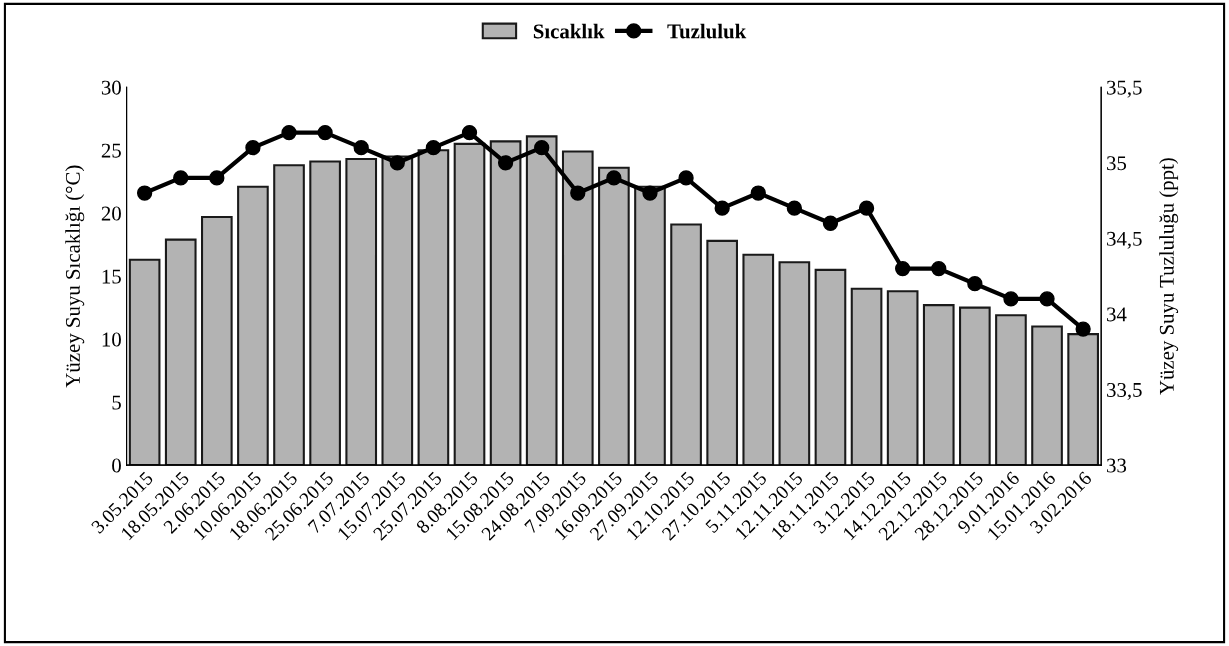 The height and width of the screenshot is (646, 1229). Describe the element at coordinates (1117, 465) in the screenshot. I see `y2-tick-label: 33` at that location.